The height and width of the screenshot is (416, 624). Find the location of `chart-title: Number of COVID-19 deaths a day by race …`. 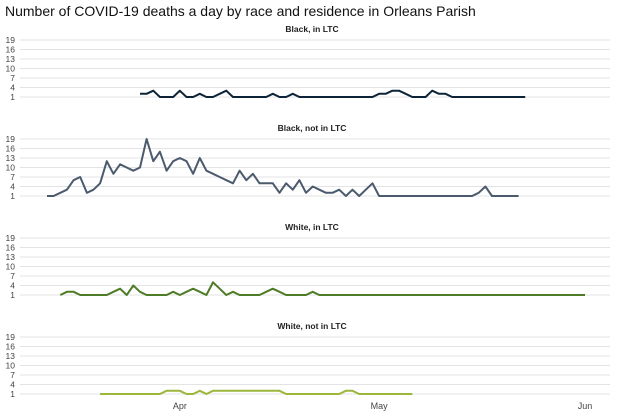

chart-title: Number of COVID-19 deaths a day by race … is located at coordinates (240, 11).